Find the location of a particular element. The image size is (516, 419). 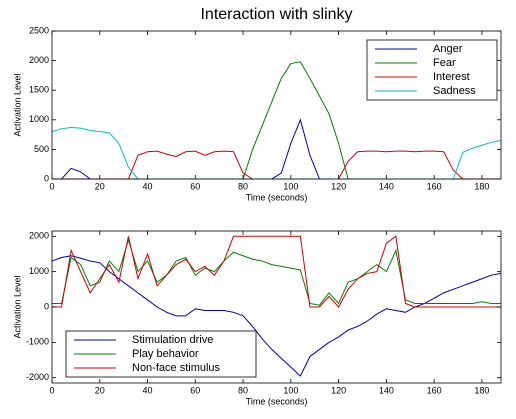

legend-label: Anger is located at coordinates (448, 49).